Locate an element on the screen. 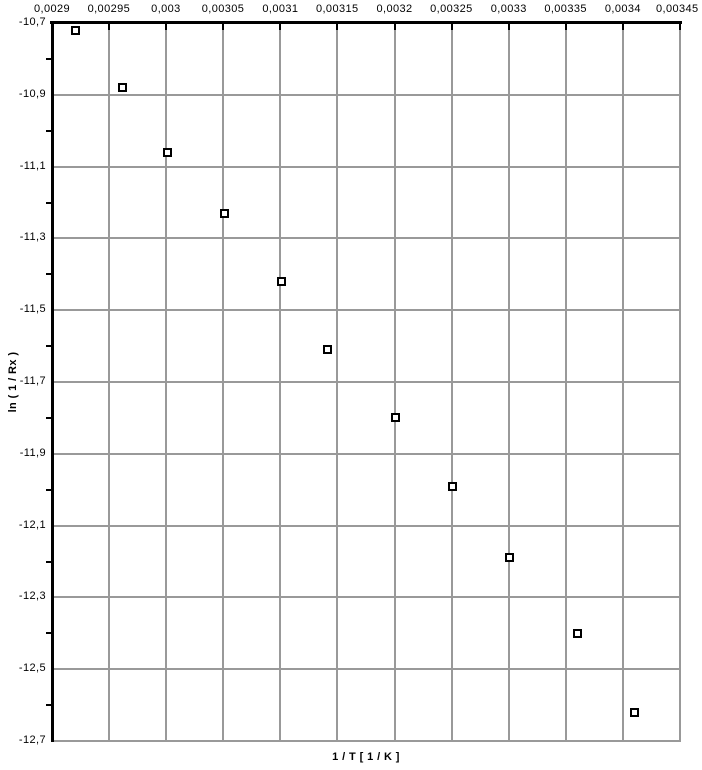 The image size is (702, 770). x-tick-label: 0,00335 is located at coordinates (565, 9).